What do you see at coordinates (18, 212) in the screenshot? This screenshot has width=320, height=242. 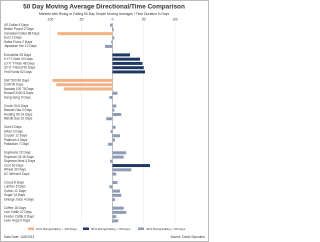 I see `y-tick-label: Live Cattle 22 Days` at bounding box center [18, 212].